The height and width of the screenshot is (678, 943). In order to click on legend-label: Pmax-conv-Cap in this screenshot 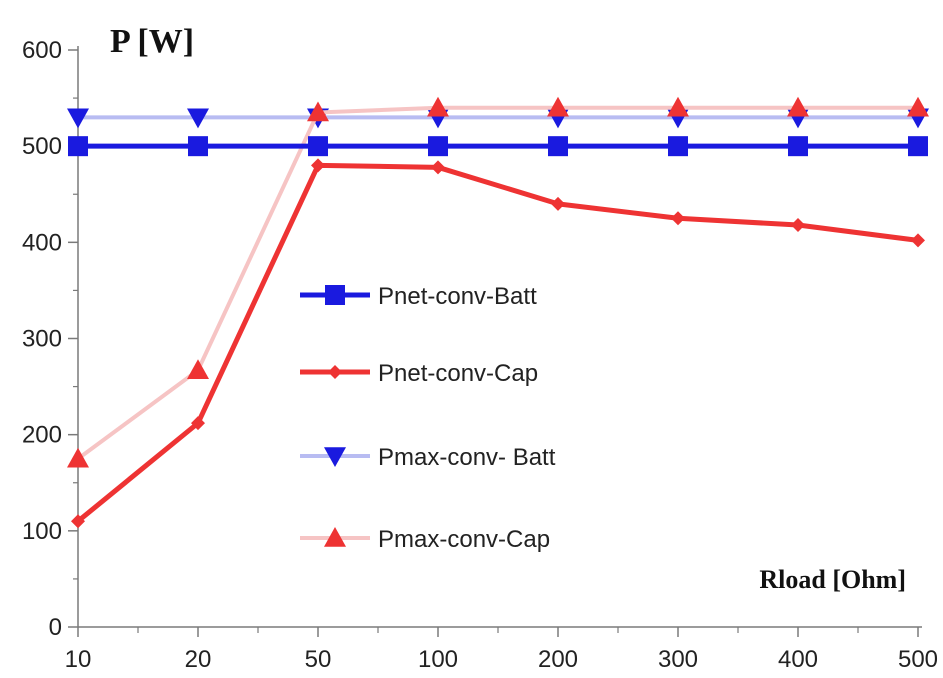, I will do `click(464, 539)`.